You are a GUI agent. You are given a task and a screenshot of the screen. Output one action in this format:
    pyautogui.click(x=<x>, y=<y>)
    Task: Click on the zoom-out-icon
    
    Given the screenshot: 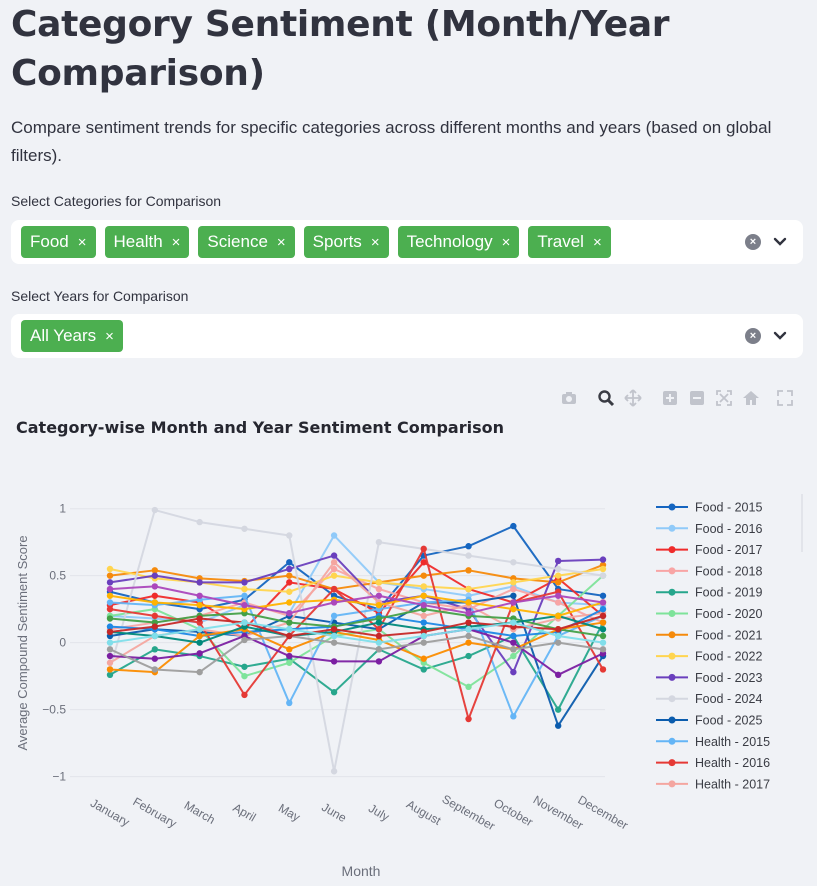 What is the action you would take?
    pyautogui.click(x=697, y=398)
    